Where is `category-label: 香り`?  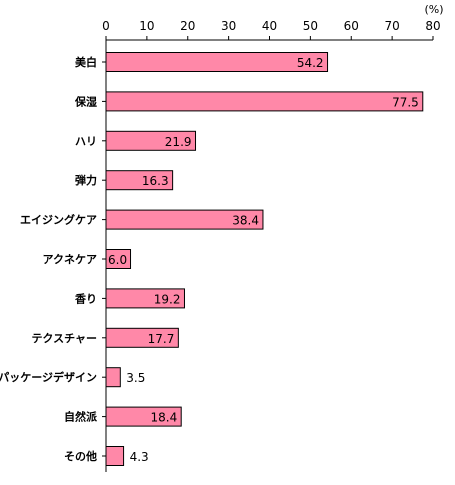
category-label: 香り is located at coordinates (85, 298).